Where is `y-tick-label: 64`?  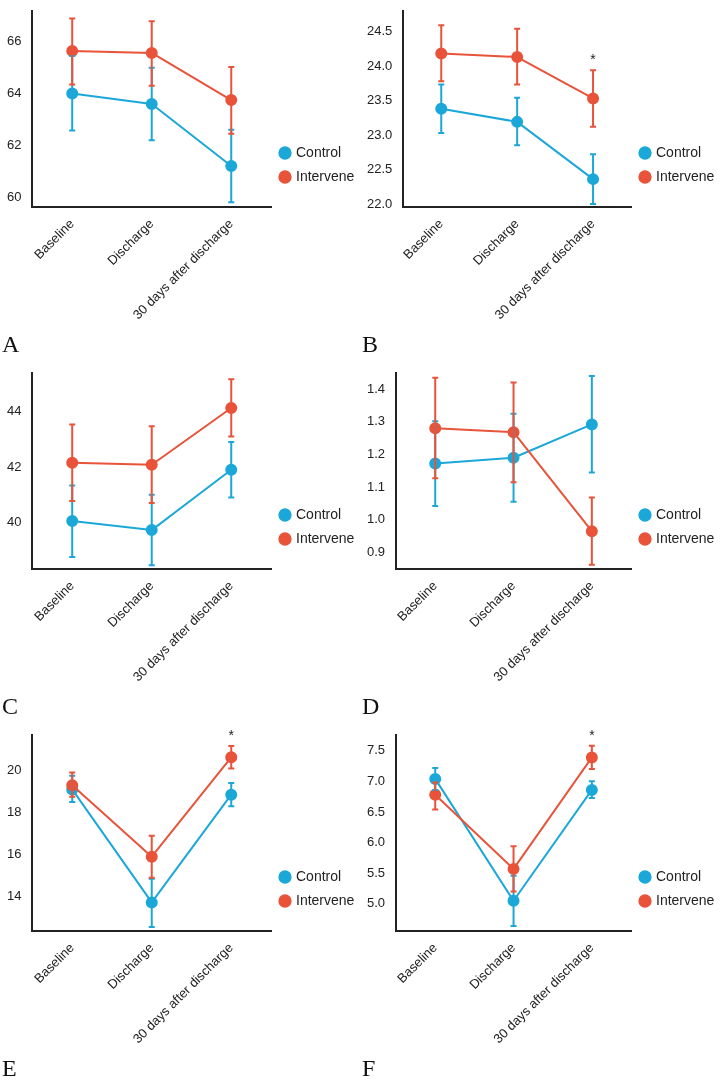
y-tick-label: 64 is located at coordinates (14, 93).